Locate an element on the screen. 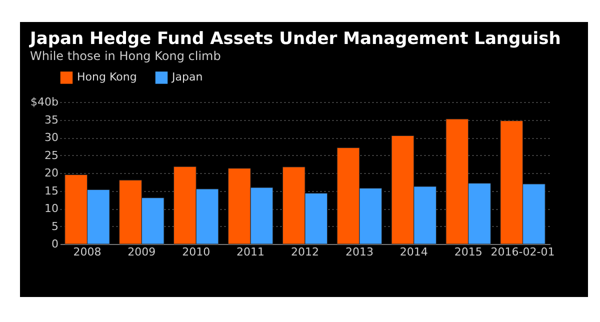 Image resolution: width=600 pixels, height=322 pixels. y-tick-label: $40b is located at coordinates (44, 102).